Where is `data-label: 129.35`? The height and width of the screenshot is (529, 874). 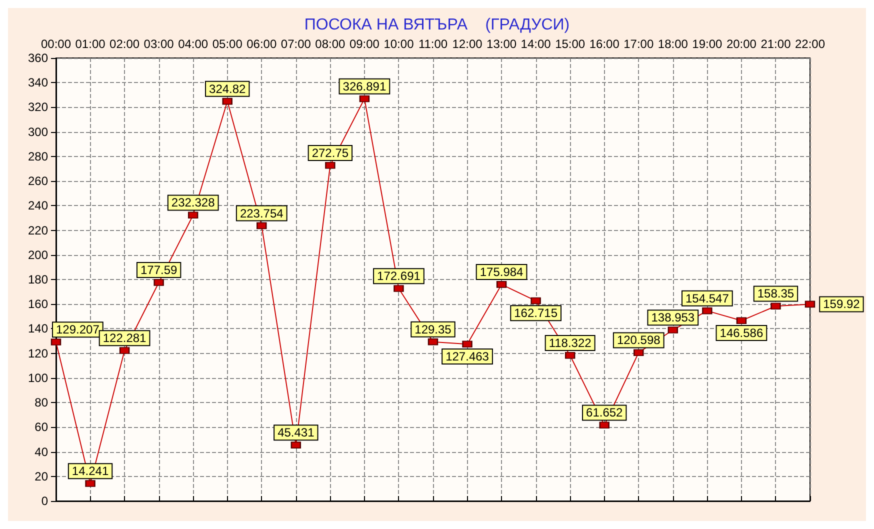 data-label: 129.35 is located at coordinates (433, 329).